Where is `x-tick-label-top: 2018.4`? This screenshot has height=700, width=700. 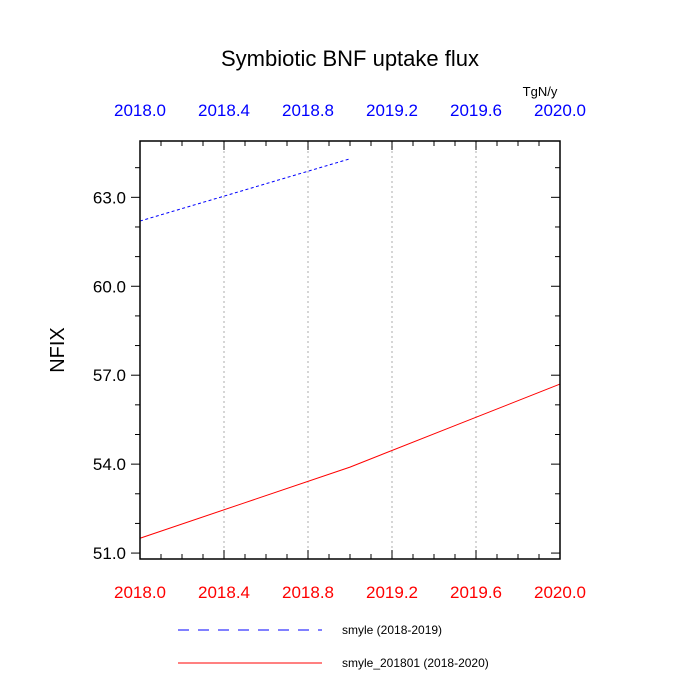
x-tick-label-top: 2018.4 is located at coordinates (224, 110).